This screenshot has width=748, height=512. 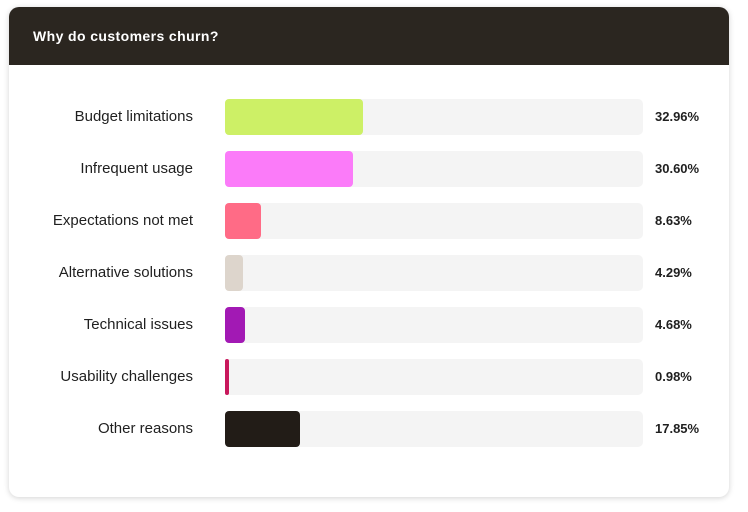 What do you see at coordinates (677, 168) in the screenshot?
I see `bar-value-label: 30.60%` at bounding box center [677, 168].